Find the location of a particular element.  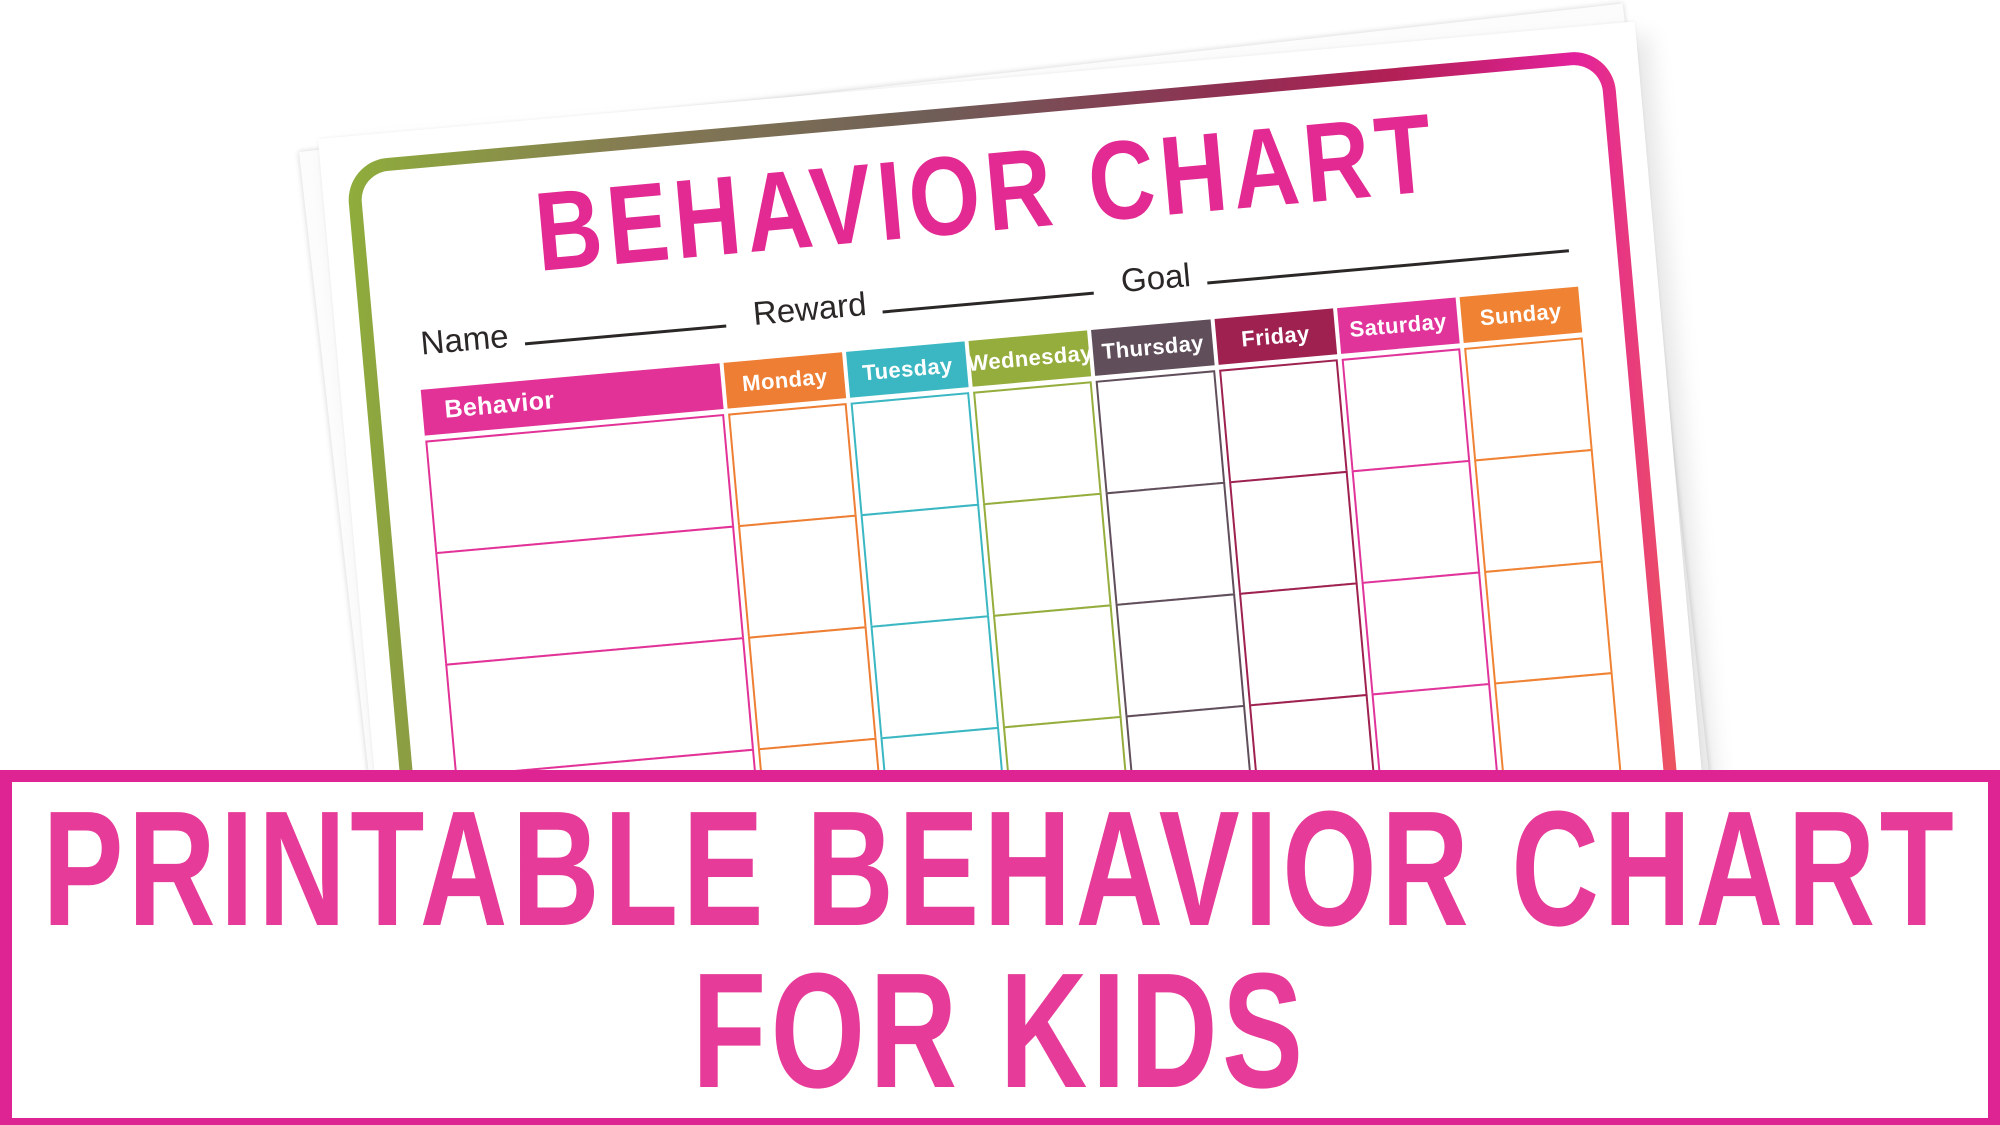

caption-line-2: FOR KIDS is located at coordinates (1000, 1030).